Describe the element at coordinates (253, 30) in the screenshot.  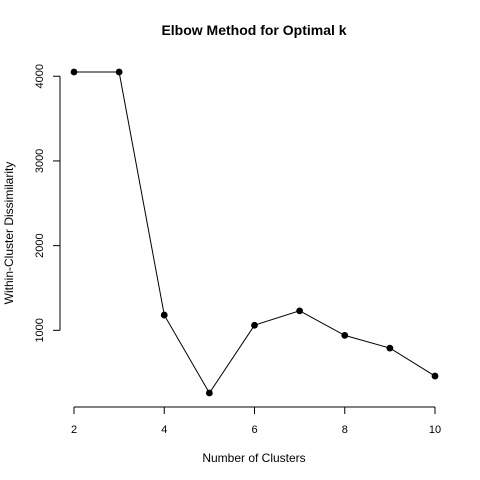
I see `chart-title: Elbow Method for Optimal k` at that location.